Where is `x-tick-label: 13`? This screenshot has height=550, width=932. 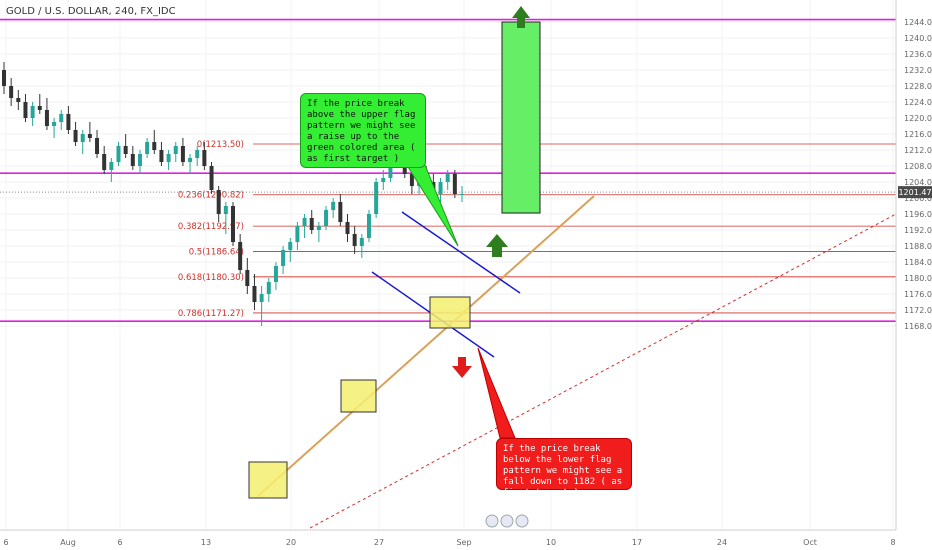
x-tick-label: 13 is located at coordinates (206, 542).